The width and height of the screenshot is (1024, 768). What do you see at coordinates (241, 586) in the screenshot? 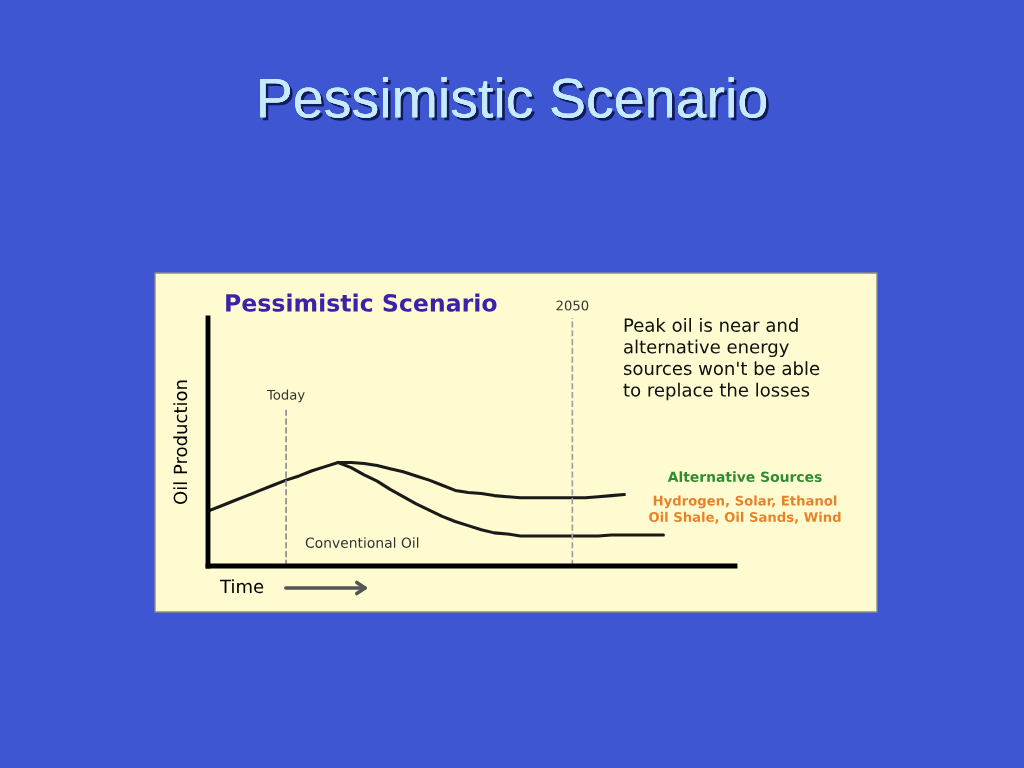
I see `x-axis-title: Time` at bounding box center [241, 586].